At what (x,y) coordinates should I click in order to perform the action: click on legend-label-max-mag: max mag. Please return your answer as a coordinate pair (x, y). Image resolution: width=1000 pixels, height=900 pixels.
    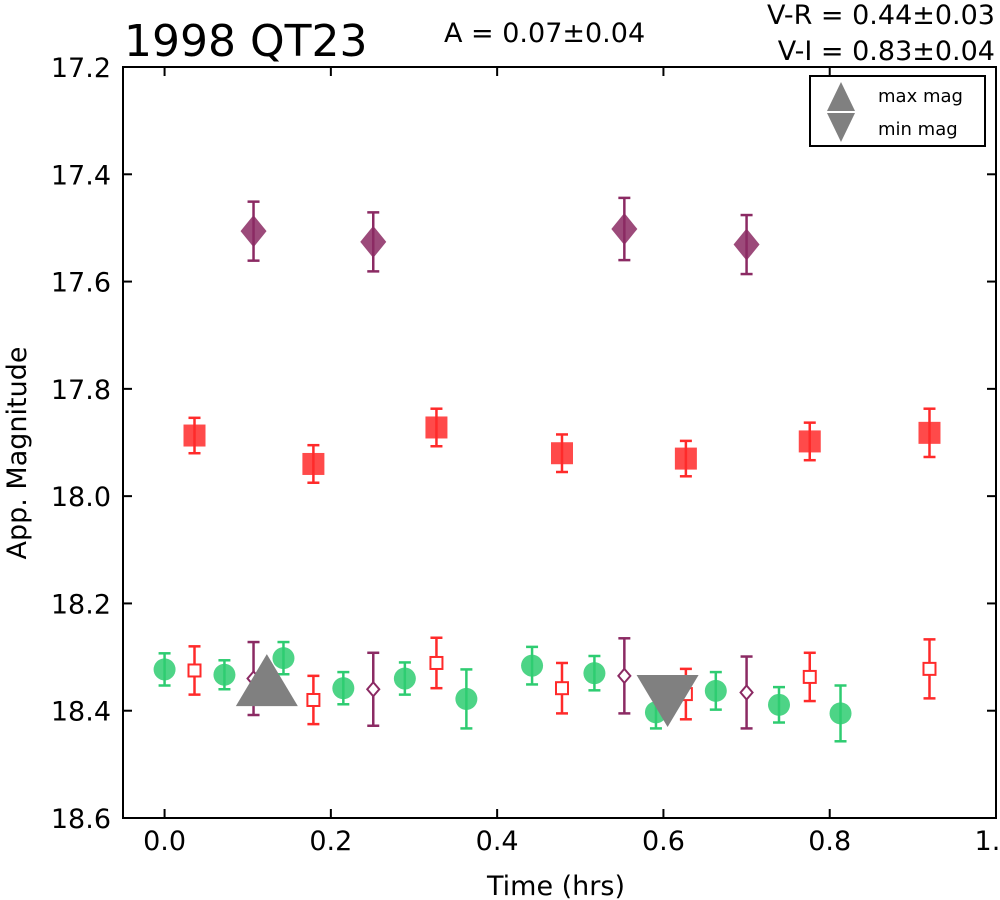
    Looking at the image, I should click on (920, 96).